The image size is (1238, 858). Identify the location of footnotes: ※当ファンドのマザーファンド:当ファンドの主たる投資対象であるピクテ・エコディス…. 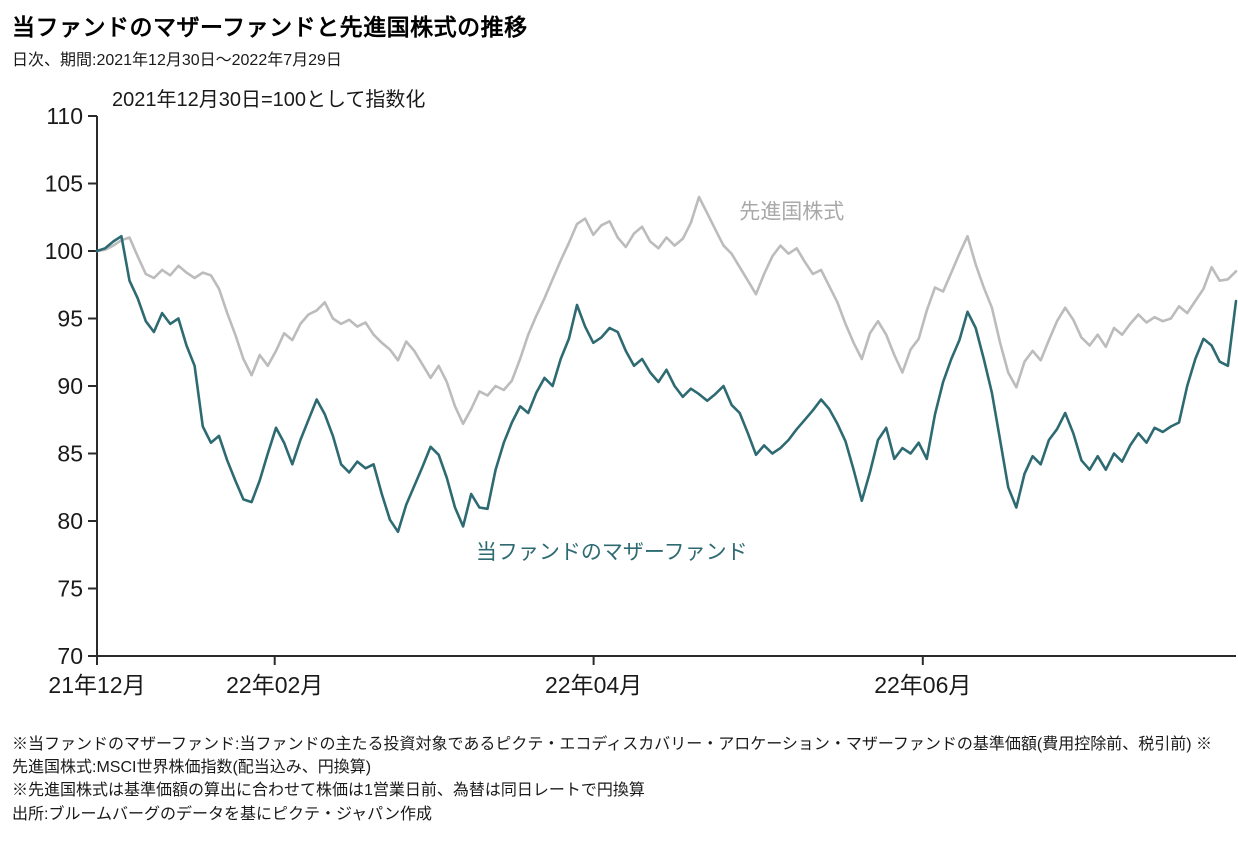
(620, 779).